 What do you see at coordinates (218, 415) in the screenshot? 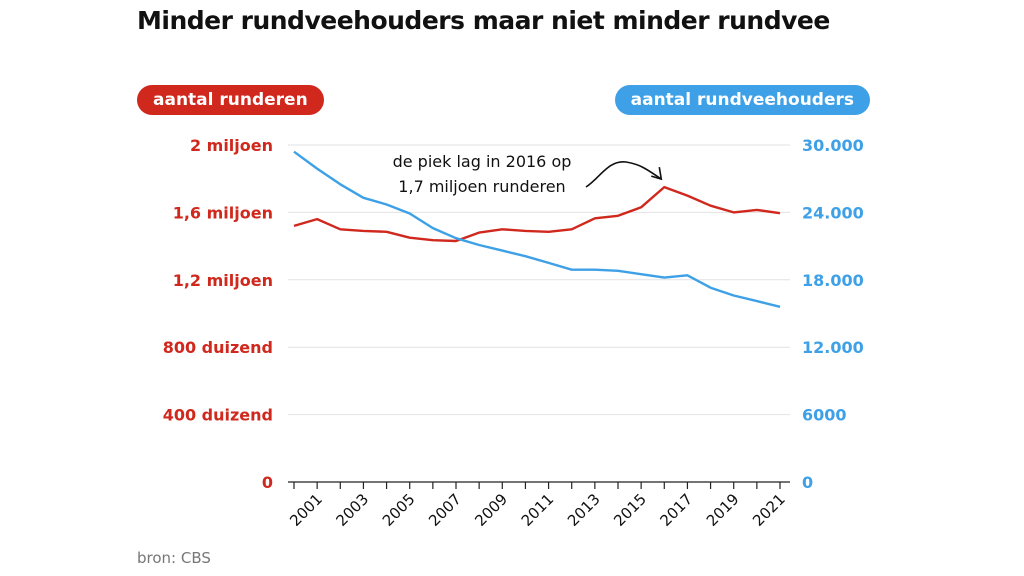
I see `left-y-tick-label: 400 duizend` at bounding box center [218, 415].